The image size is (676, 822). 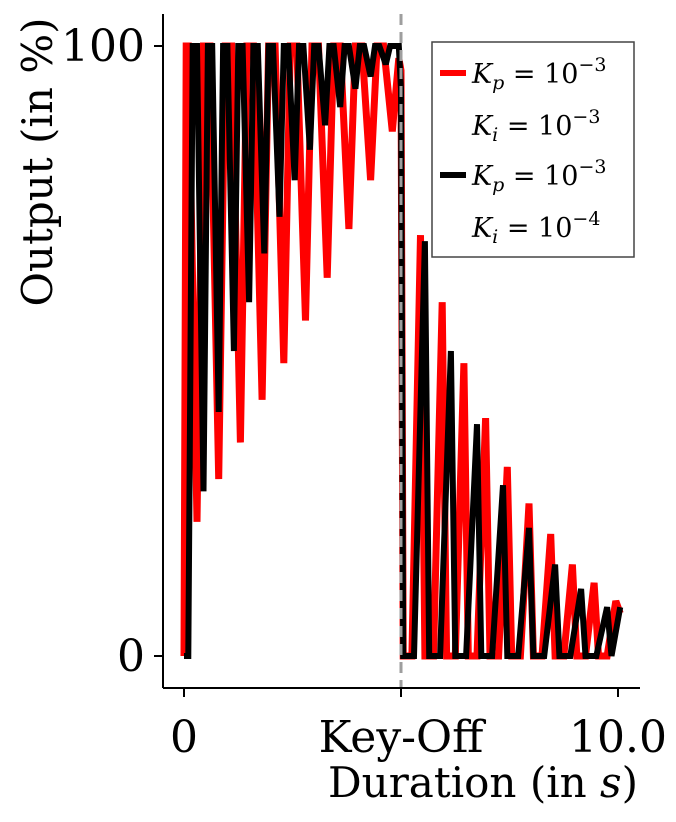 I want to click on legend-frame, so click(x=533, y=149).